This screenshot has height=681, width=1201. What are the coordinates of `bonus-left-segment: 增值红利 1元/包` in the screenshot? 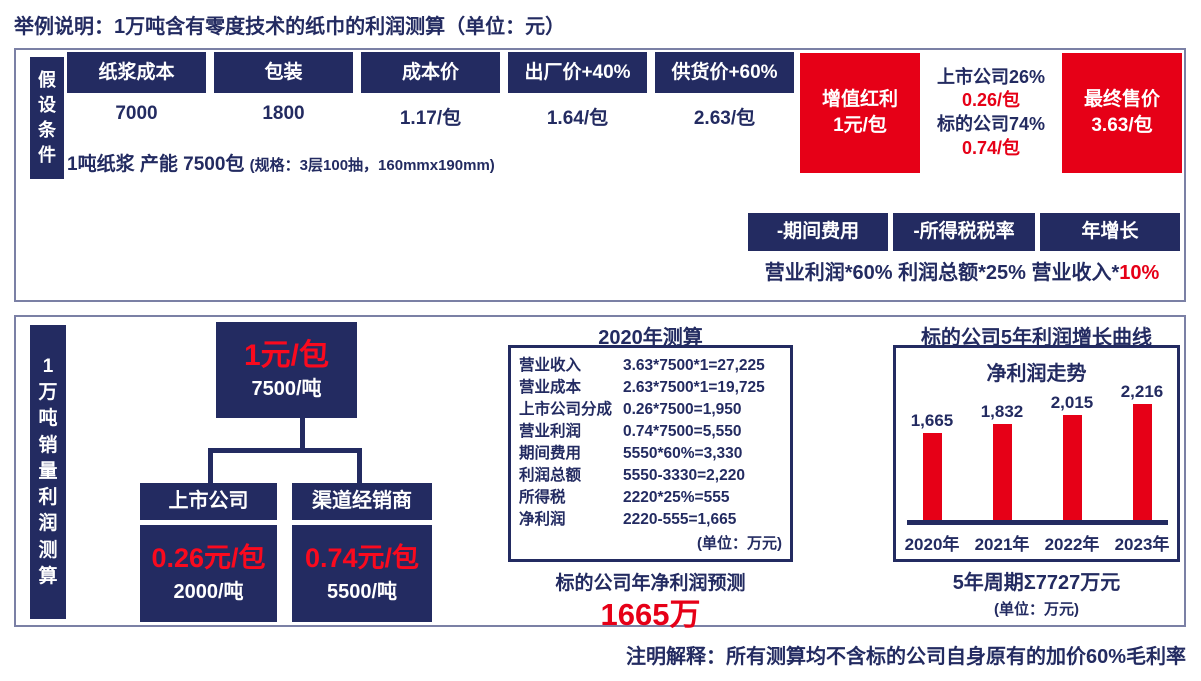 It's located at (860, 113).